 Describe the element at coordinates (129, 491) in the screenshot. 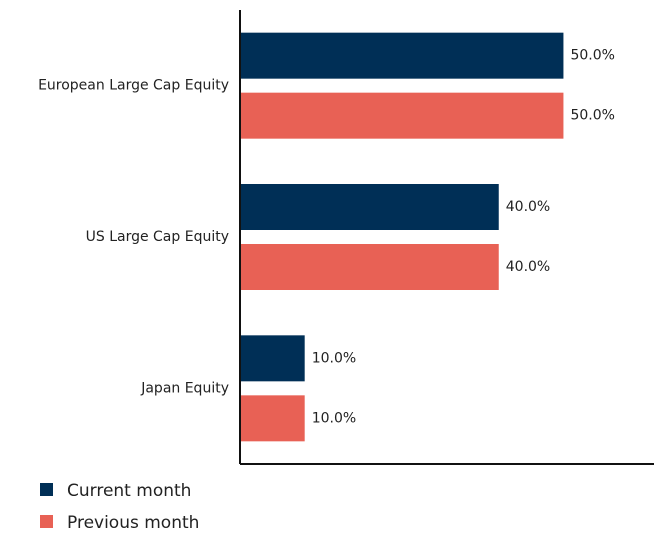

I see `legend-text: Current month` at that location.